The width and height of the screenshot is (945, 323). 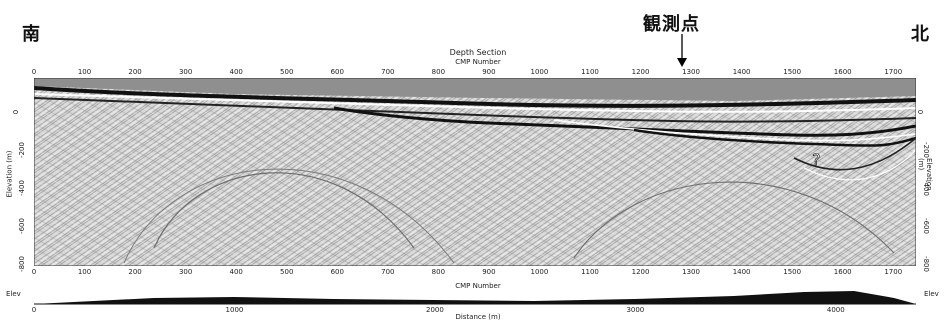 What do you see at coordinates (539, 72) in the screenshot?
I see `top-tick: 1000` at bounding box center [539, 72].